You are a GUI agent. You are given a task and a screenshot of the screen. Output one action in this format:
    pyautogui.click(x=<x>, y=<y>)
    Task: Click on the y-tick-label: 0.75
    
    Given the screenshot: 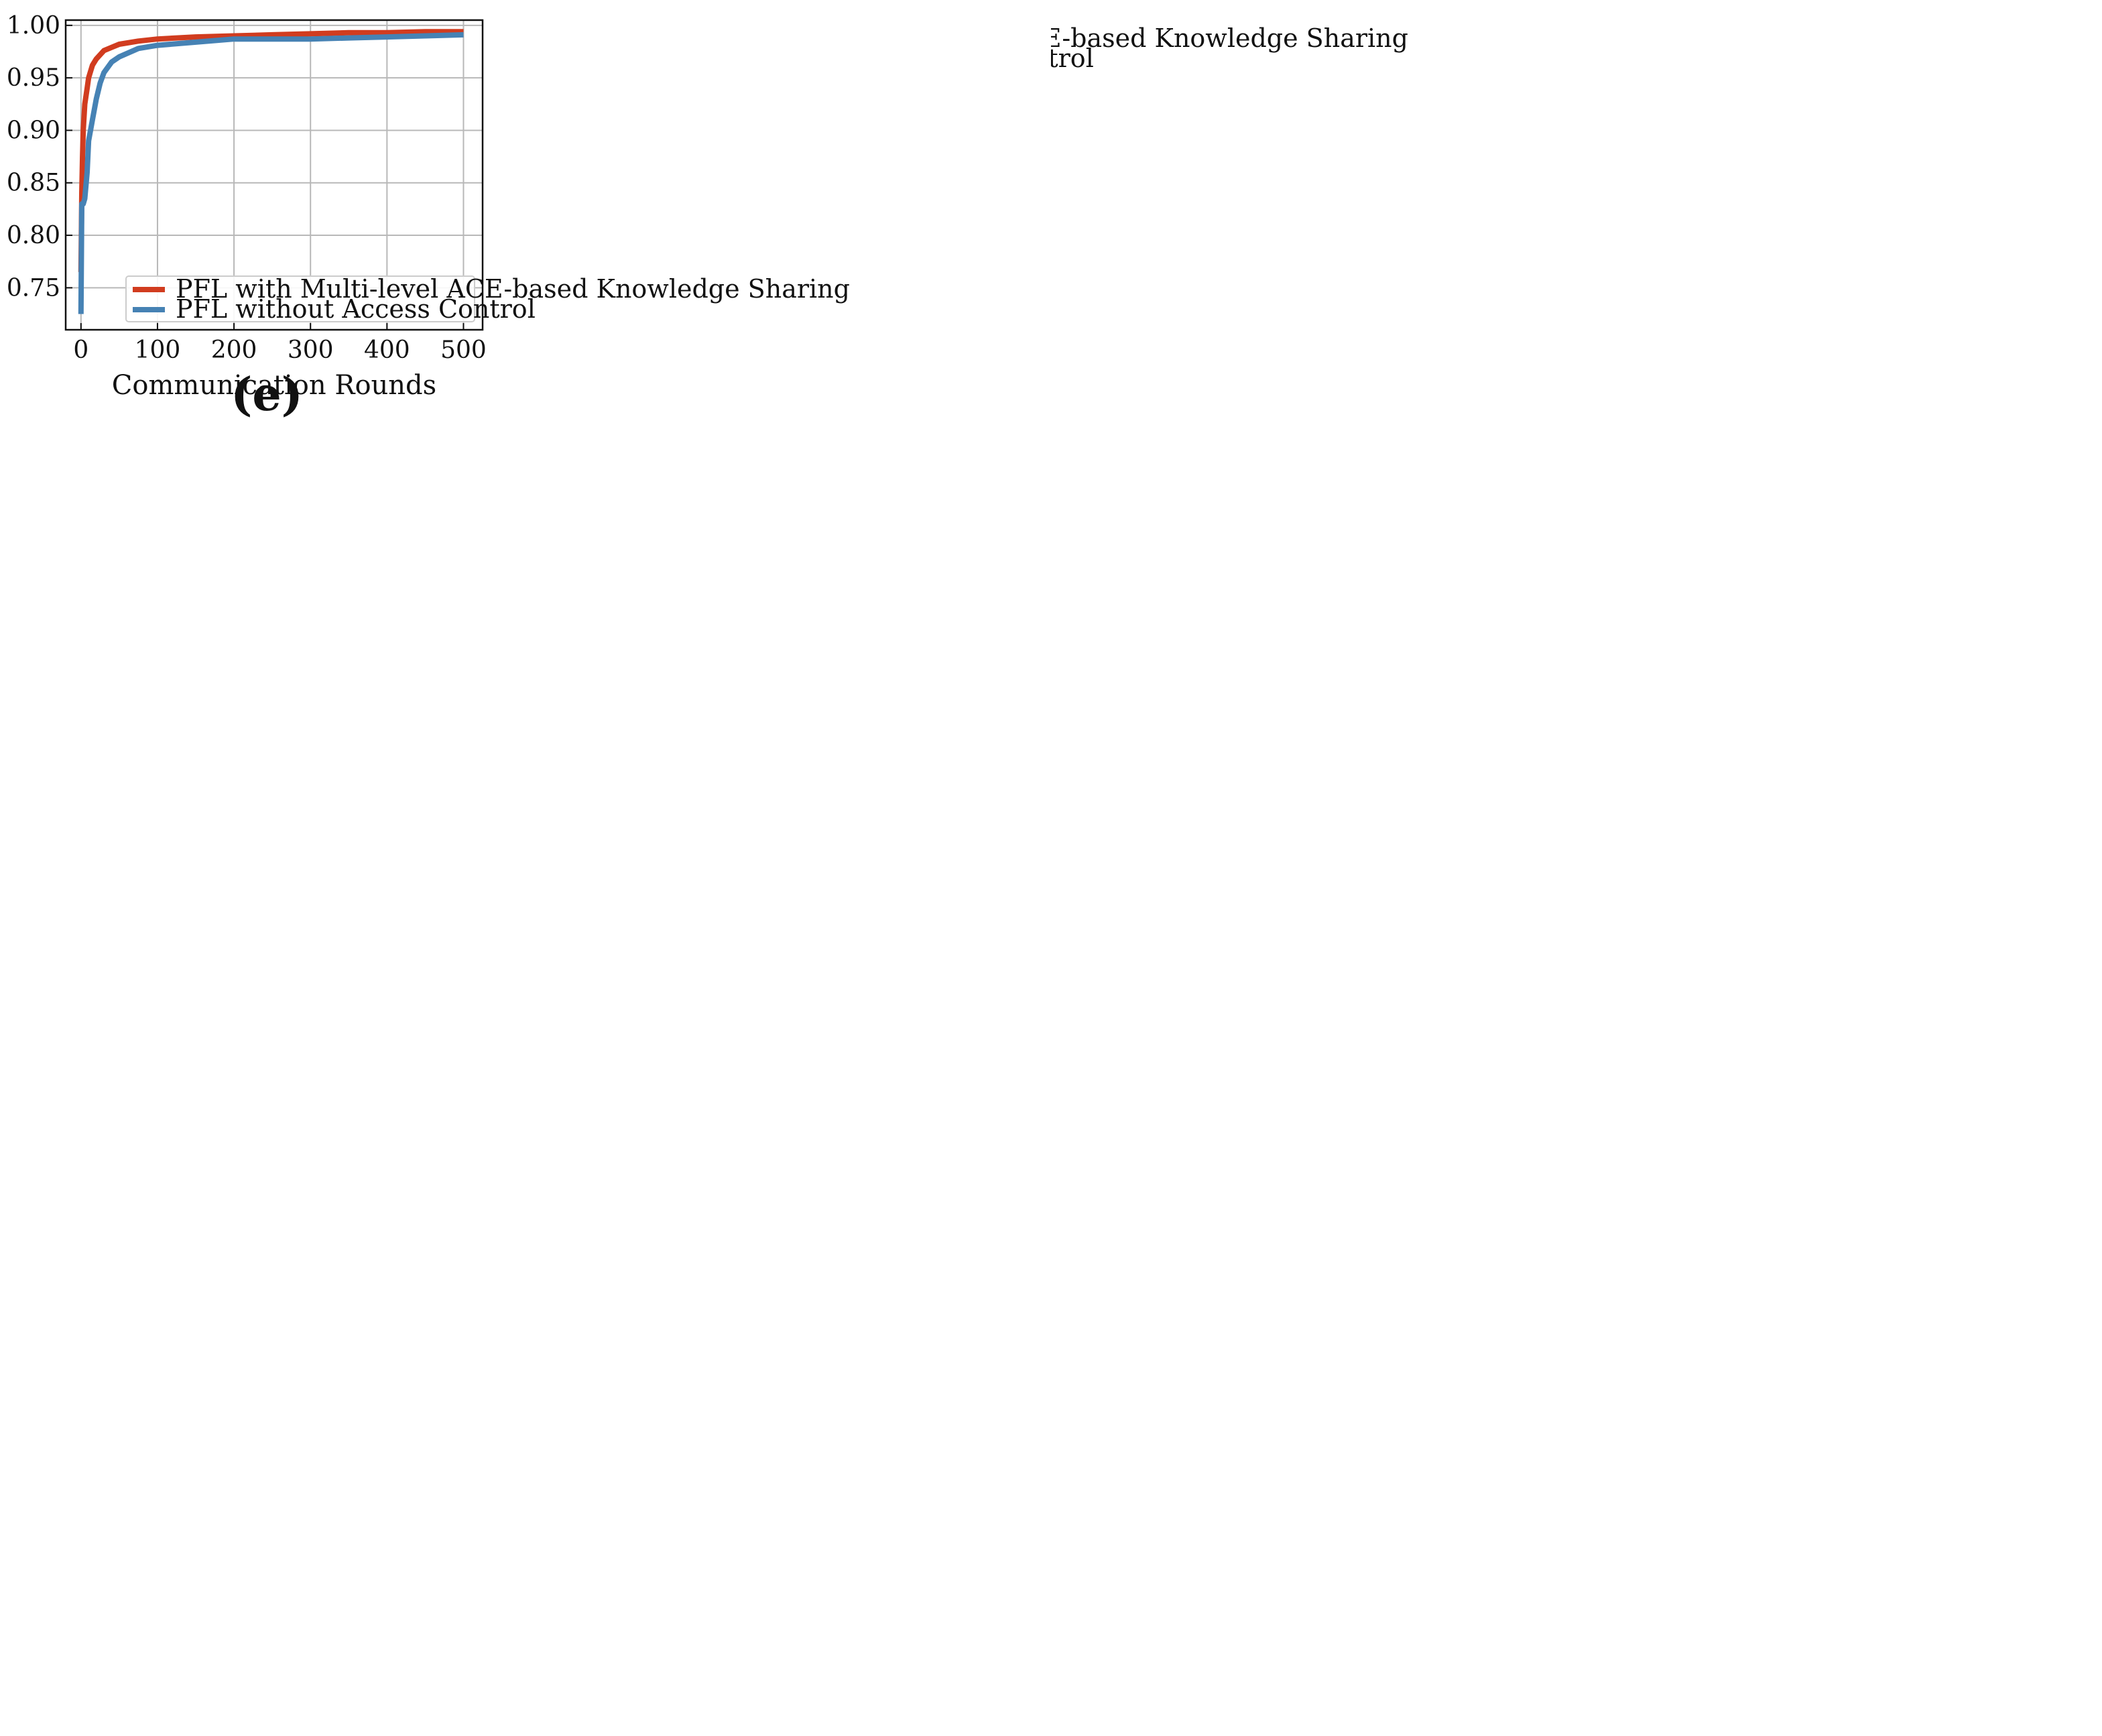 What is the action you would take?
    pyautogui.click(x=33, y=288)
    